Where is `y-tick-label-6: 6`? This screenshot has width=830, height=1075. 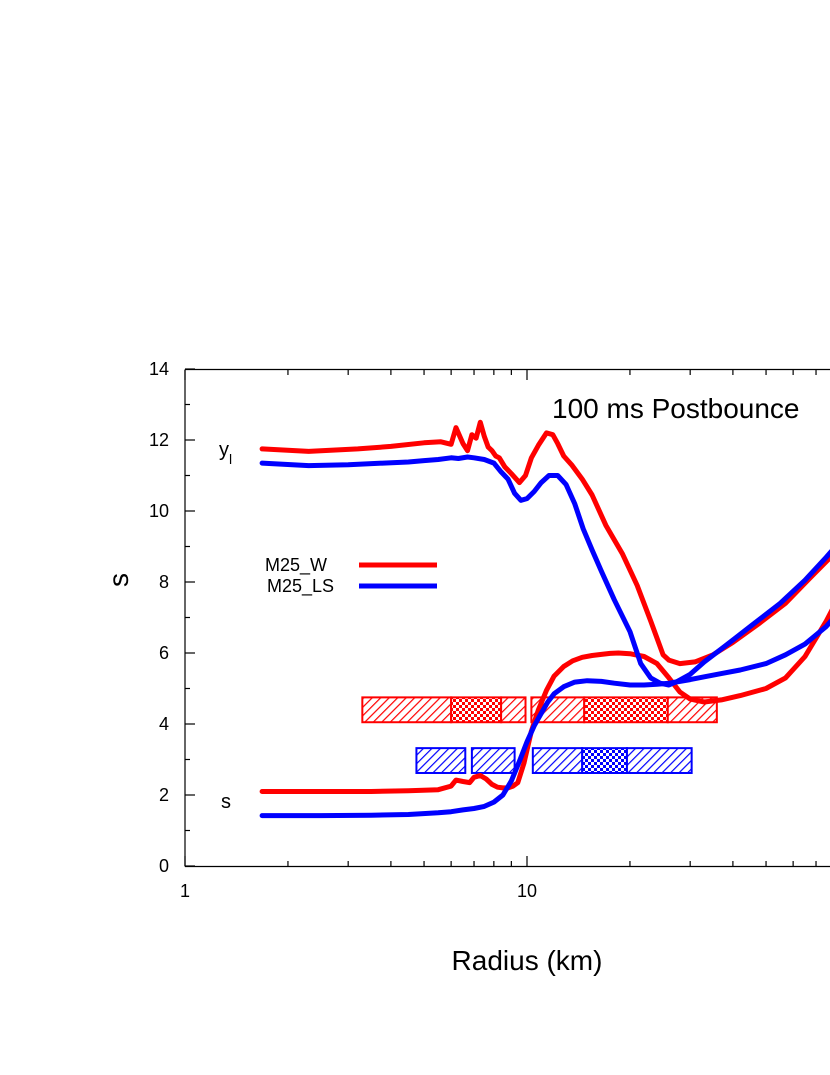
y-tick-label-6: 6 is located at coordinates (164, 653).